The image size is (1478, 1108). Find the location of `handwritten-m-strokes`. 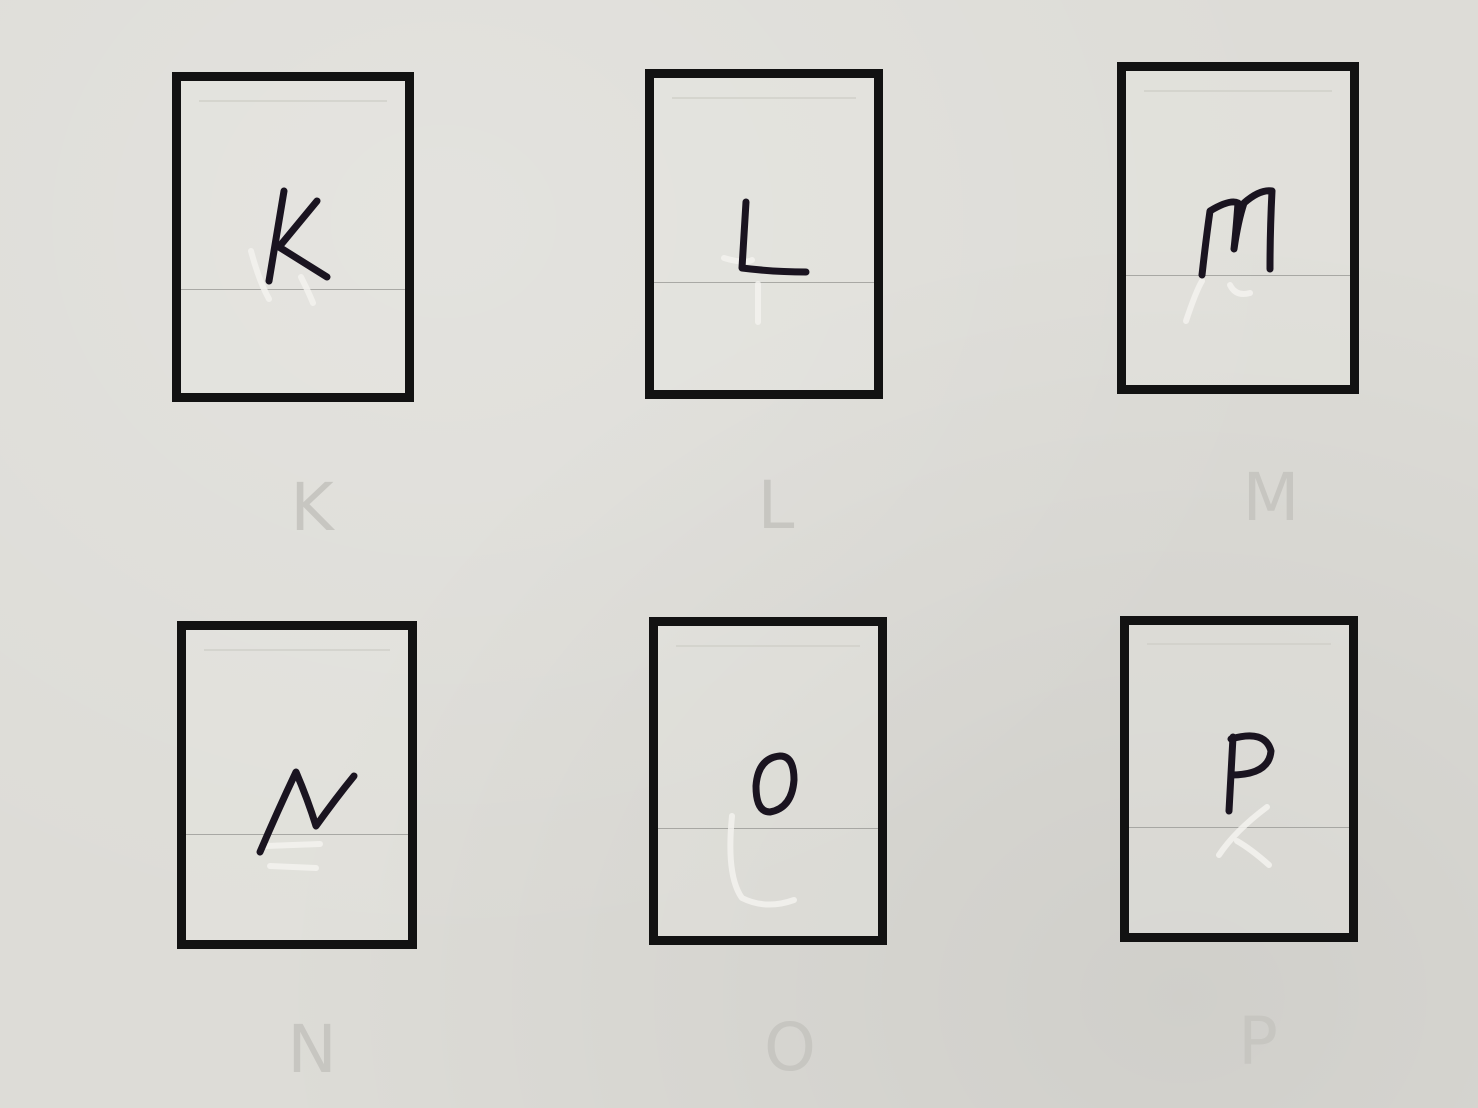

handwritten-m-strokes is located at coordinates (1237, 233).